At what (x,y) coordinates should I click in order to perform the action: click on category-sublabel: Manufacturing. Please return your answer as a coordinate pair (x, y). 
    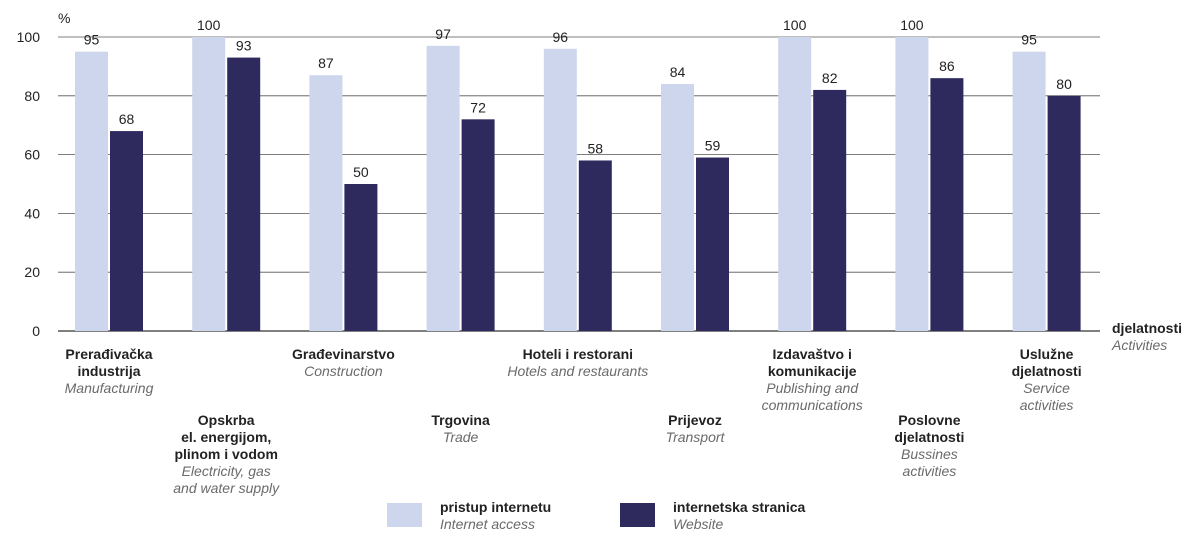
    Looking at the image, I should click on (109, 388).